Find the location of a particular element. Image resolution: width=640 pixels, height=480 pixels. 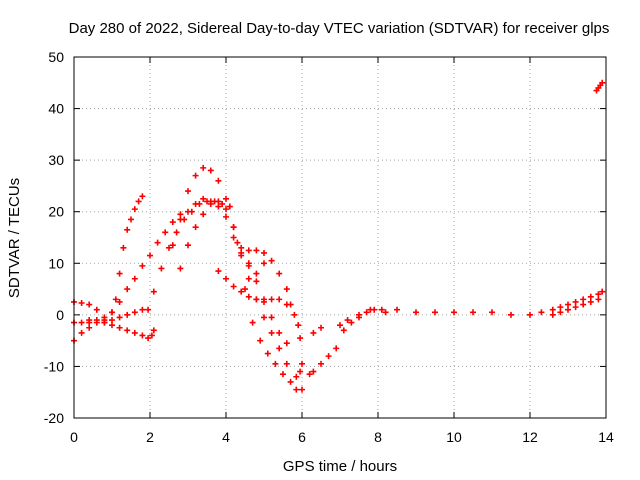

y-axis-label: SDTVAR / TECUs is located at coordinates (14, 238).